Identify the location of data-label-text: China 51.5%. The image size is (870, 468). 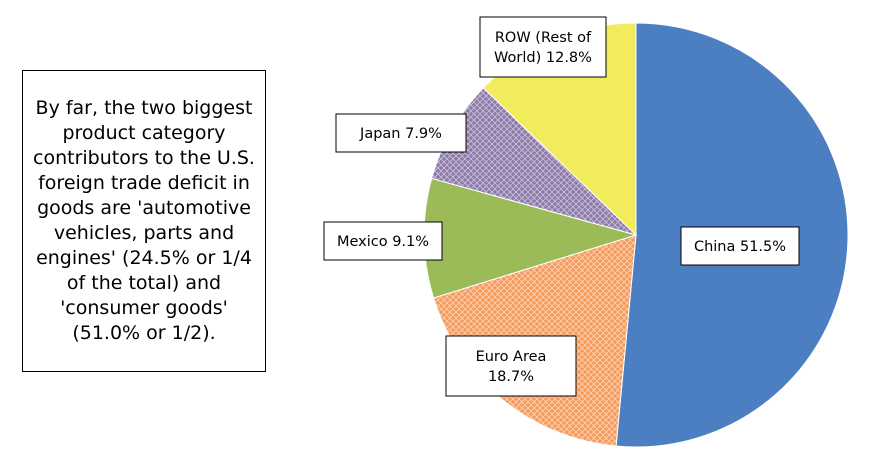
(740, 247).